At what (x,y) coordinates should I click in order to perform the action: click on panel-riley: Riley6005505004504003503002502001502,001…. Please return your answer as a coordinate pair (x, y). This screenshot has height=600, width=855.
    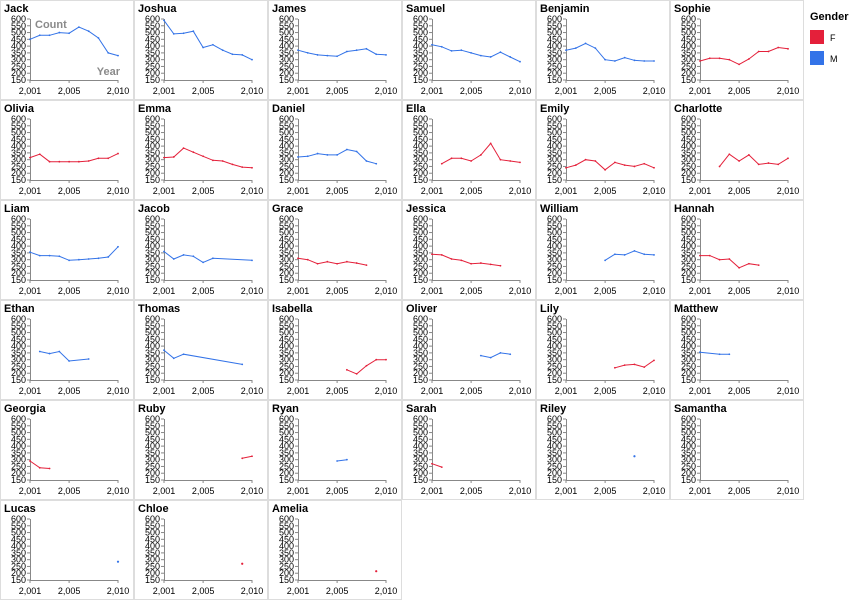
    Looking at the image, I should click on (603, 450).